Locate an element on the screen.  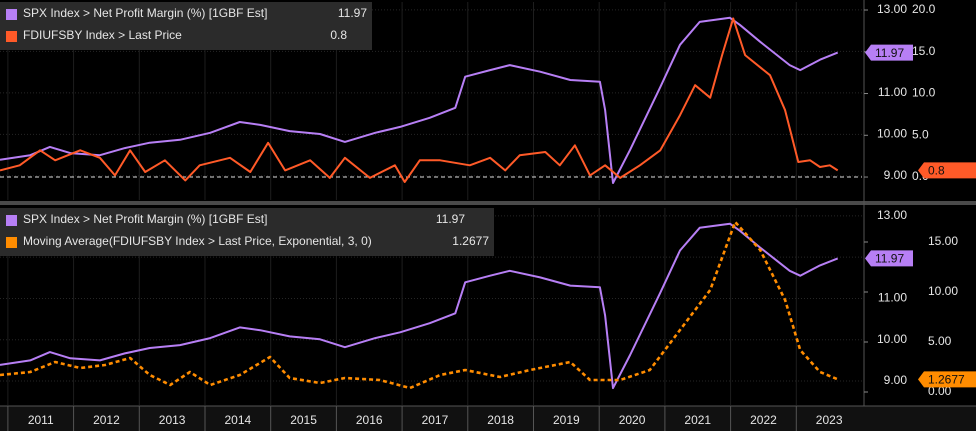
y2-tick-label: 0.00 is located at coordinates (940, 391).